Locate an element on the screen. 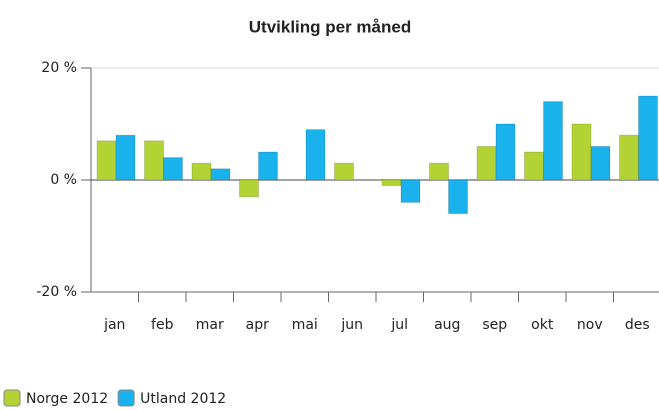  y-tick-label: 20 % is located at coordinates (59, 68).